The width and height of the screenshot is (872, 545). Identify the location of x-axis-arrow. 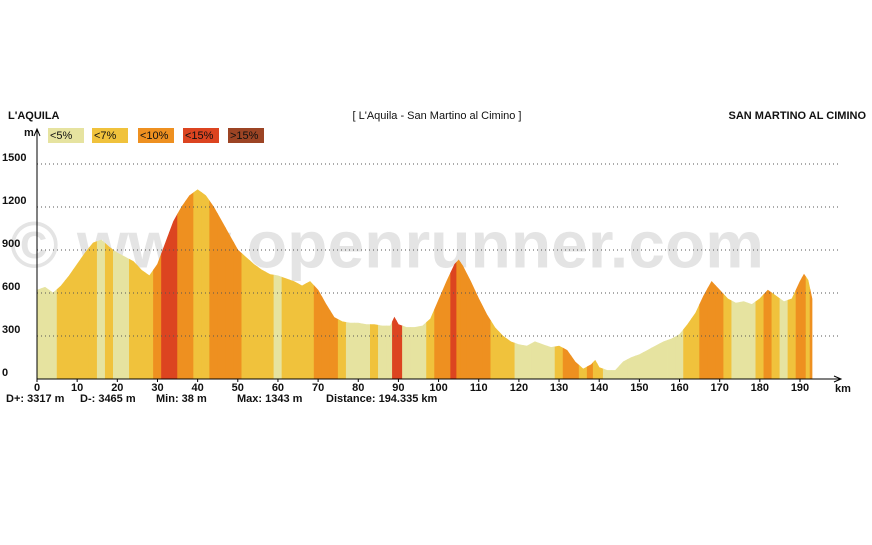
(838, 379).